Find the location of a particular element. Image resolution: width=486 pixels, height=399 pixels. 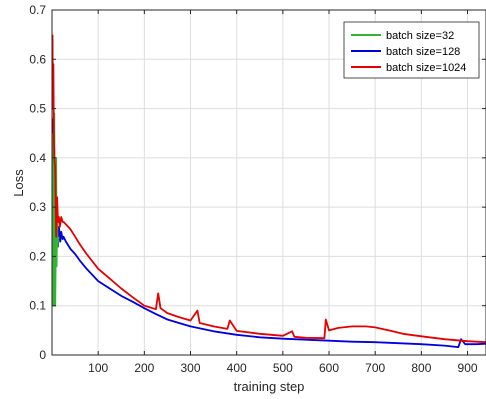

y-tick-label: 0 is located at coordinates (42, 355).